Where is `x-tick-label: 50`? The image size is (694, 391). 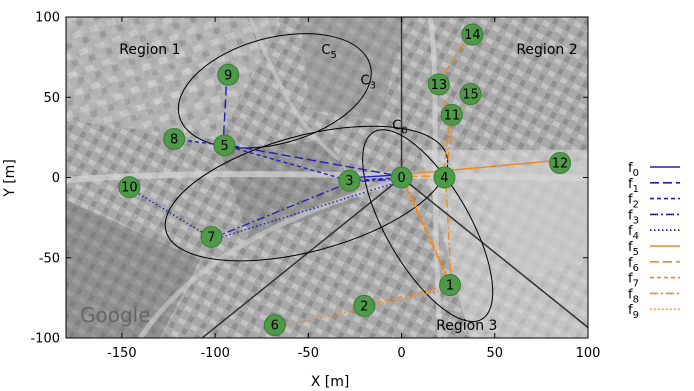
x-tick-label: 50 is located at coordinates (495, 353).